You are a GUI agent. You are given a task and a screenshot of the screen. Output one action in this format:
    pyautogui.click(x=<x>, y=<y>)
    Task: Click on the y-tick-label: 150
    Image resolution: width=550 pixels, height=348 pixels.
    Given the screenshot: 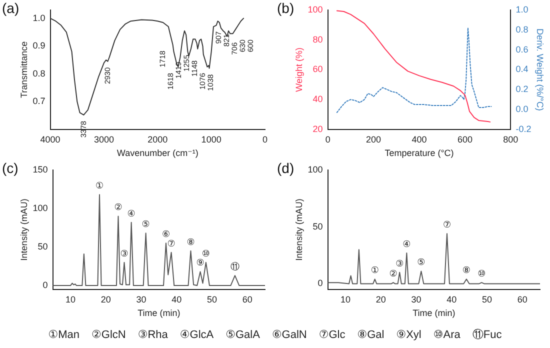 What is the action you would take?
    pyautogui.click(x=40, y=169)
    